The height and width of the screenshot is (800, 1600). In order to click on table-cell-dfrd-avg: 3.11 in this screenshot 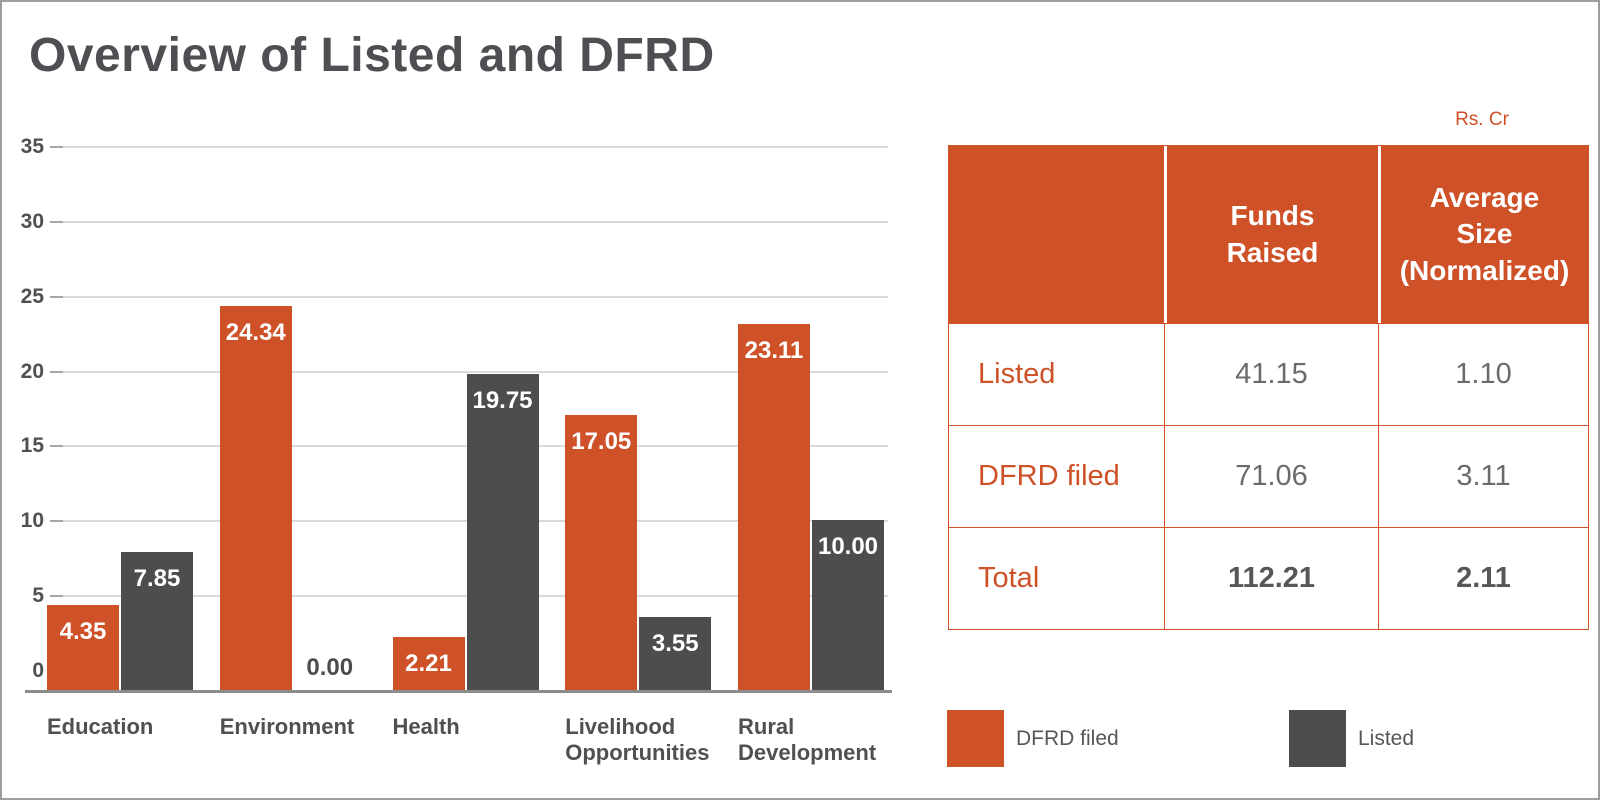, I will do `click(1483, 476)`.